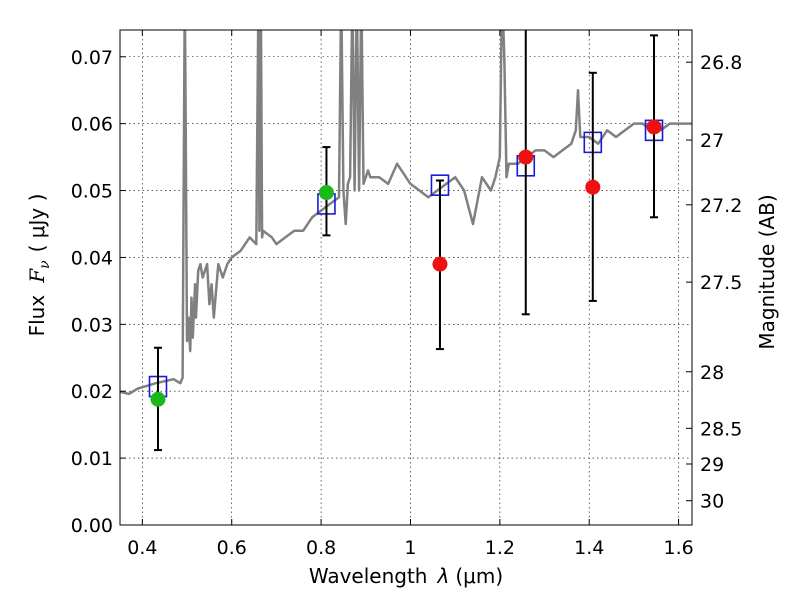 Image resolution: width=800 pixels, height=605 pixels. What do you see at coordinates (712, 373) in the screenshot?
I see `y2-tick-label: 28` at bounding box center [712, 373].